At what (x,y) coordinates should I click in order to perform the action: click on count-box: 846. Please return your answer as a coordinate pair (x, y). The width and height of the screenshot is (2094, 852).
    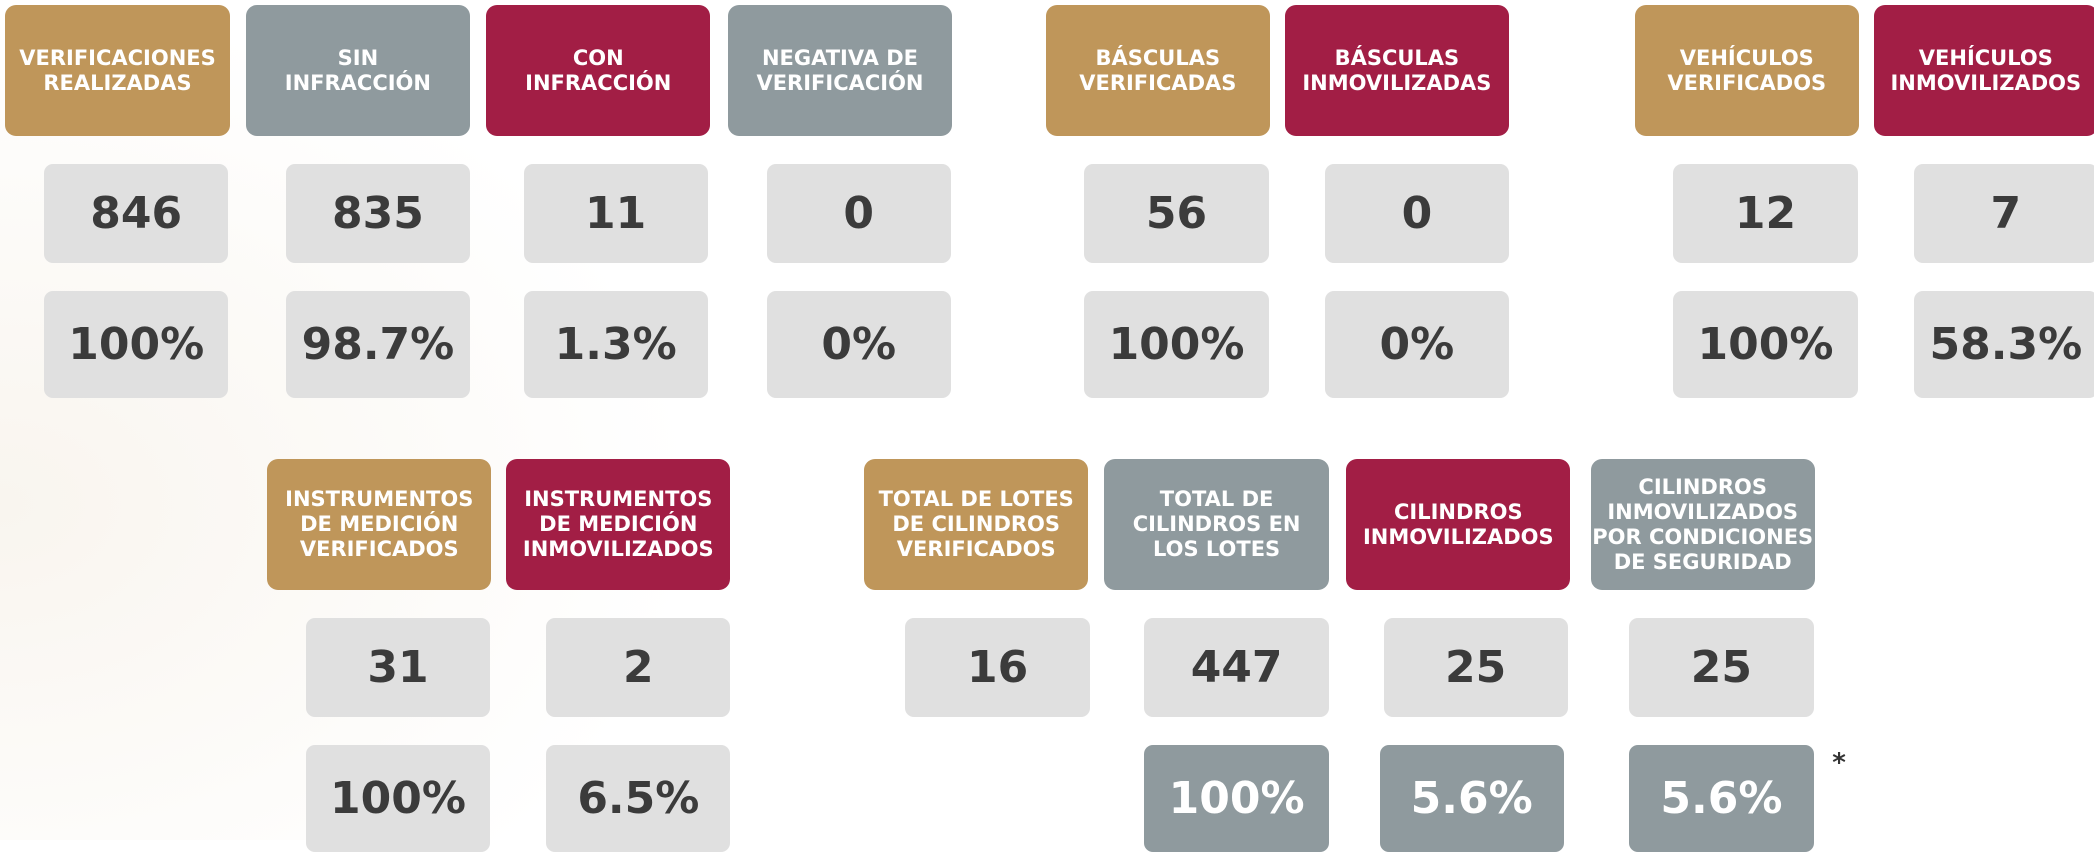
    Looking at the image, I should click on (136, 214).